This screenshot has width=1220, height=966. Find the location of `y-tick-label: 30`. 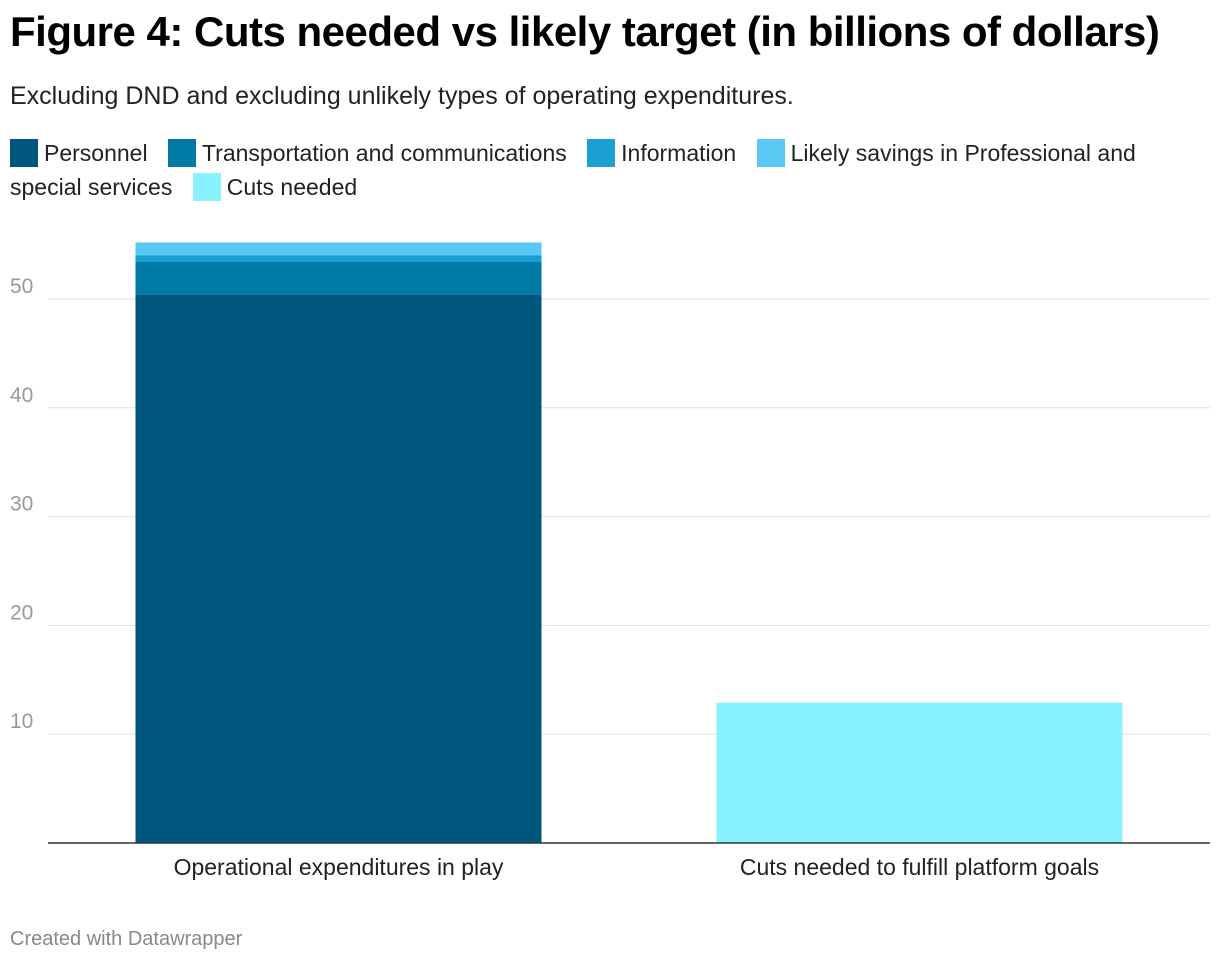

y-tick-label: 30 is located at coordinates (21, 504).